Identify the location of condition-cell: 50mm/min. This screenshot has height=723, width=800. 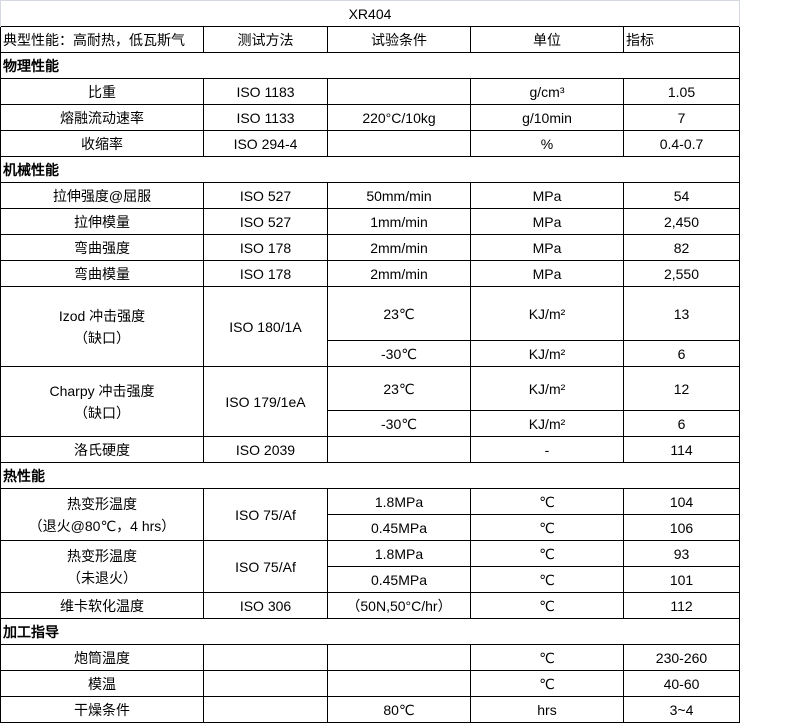
(399, 195).